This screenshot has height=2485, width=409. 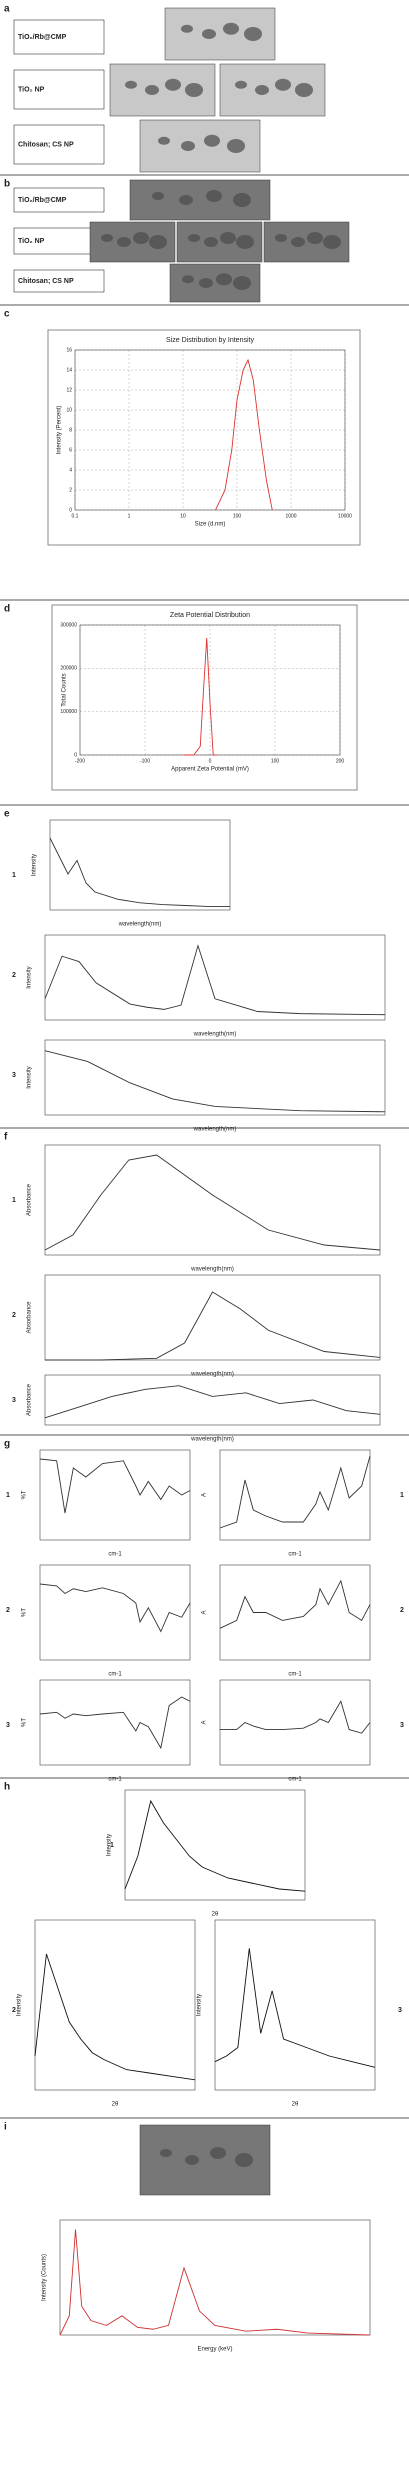 I want to click on y-axis-label: A, so click(x=205, y=1612).